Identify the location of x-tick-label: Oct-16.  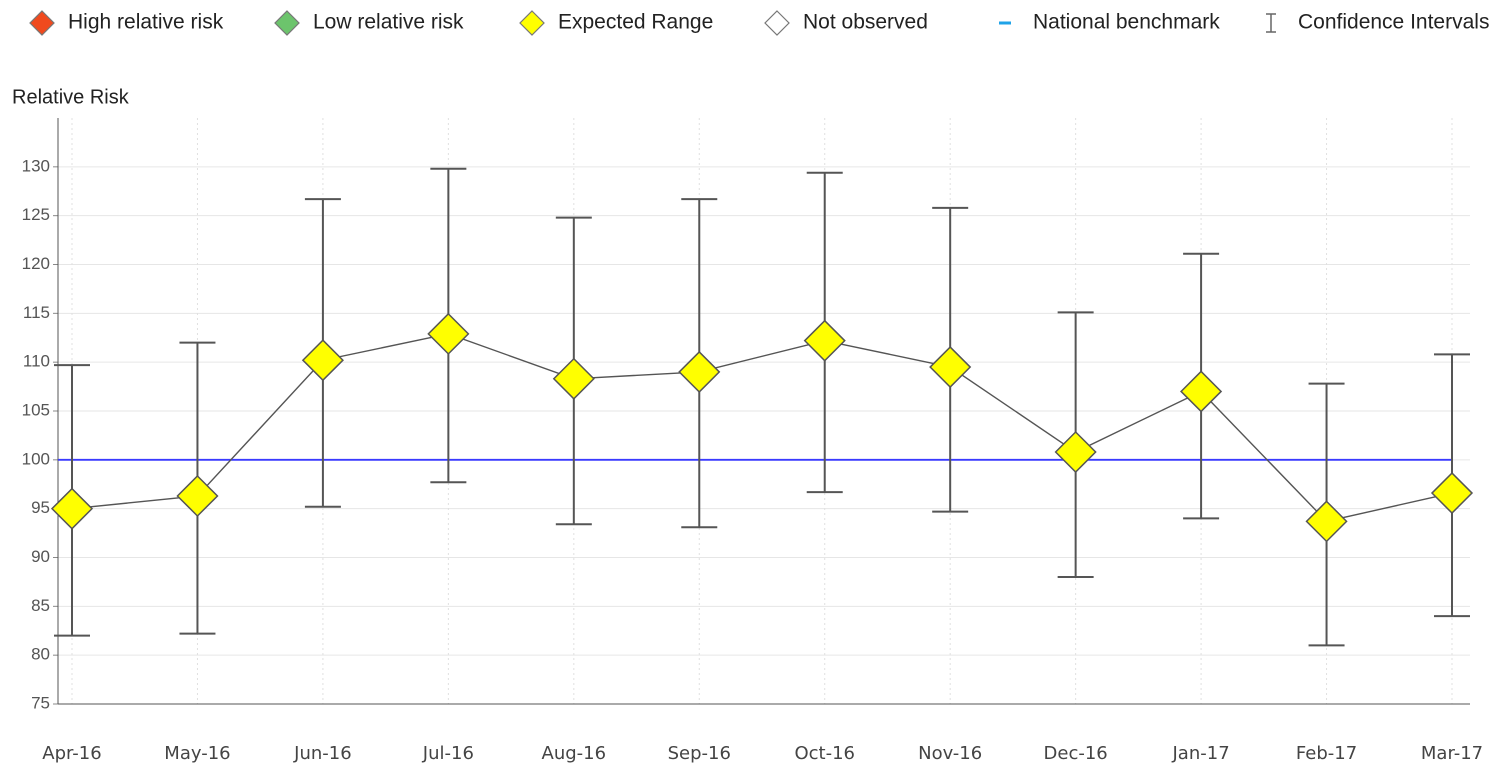
(824, 753).